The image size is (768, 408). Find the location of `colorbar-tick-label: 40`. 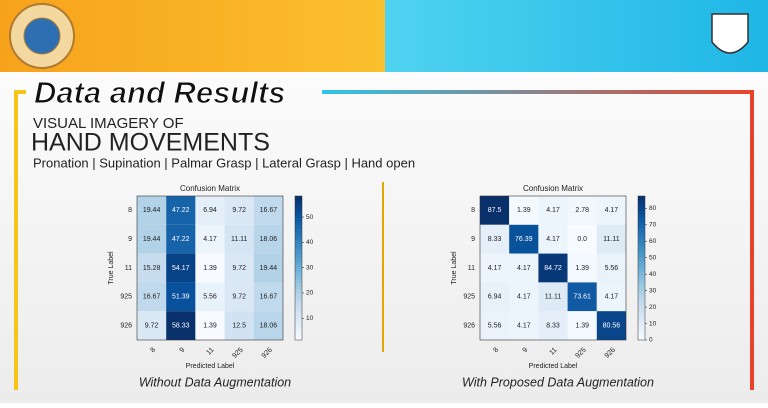

colorbar-tick-label: 40 is located at coordinates (653, 274).